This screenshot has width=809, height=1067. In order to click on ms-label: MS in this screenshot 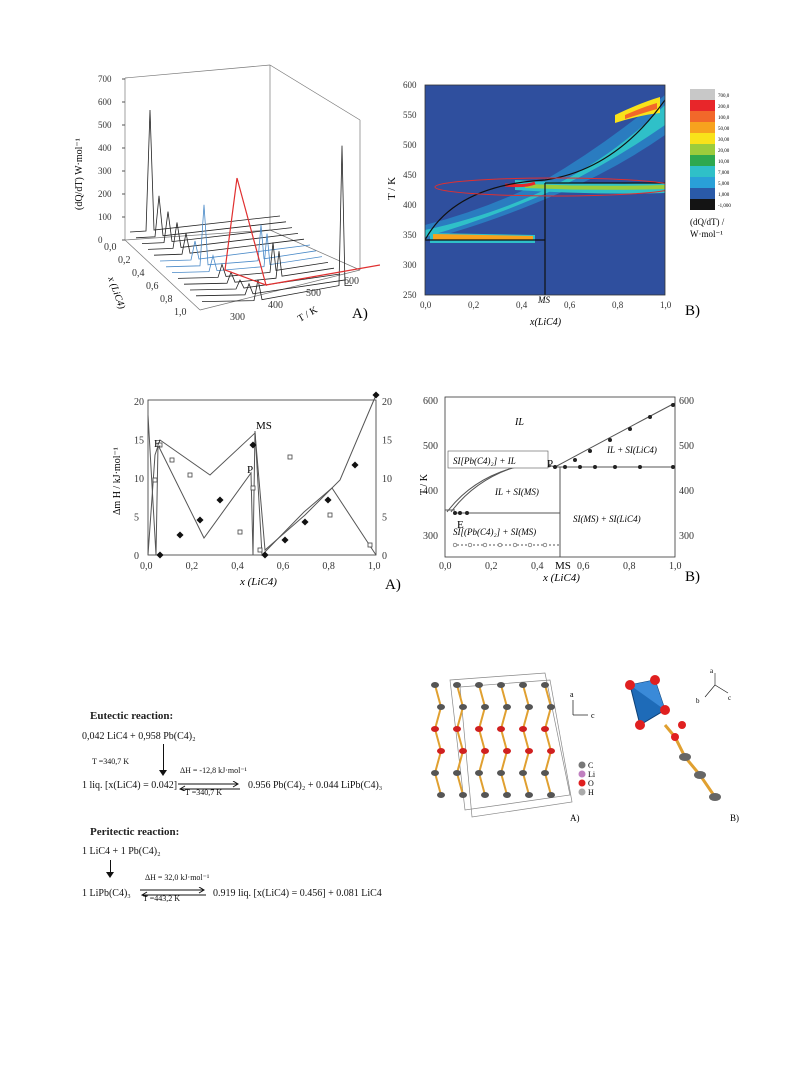, I will do `click(543, 300)`.